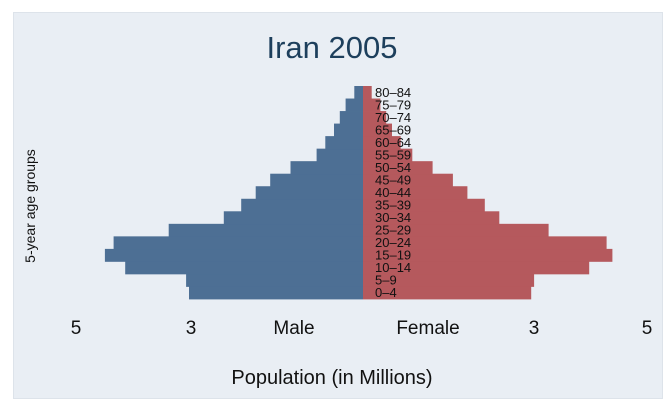 The image size is (664, 401). What do you see at coordinates (332, 378) in the screenshot?
I see `x-axis-label: Population (in Millions)` at bounding box center [332, 378].